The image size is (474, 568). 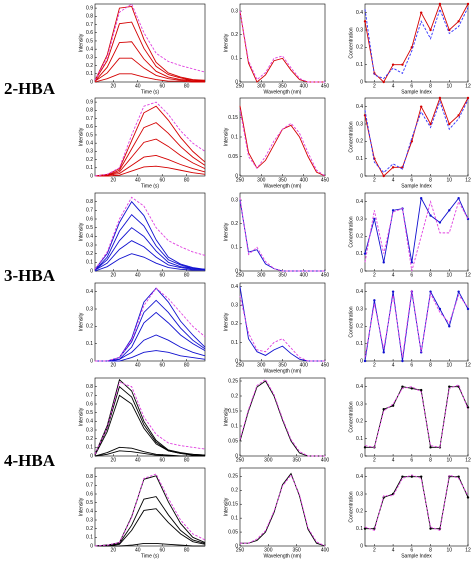 What do you see at coordinates (468, 86) in the screenshot?
I see `x-tick-label: 12` at bounding box center [468, 86].